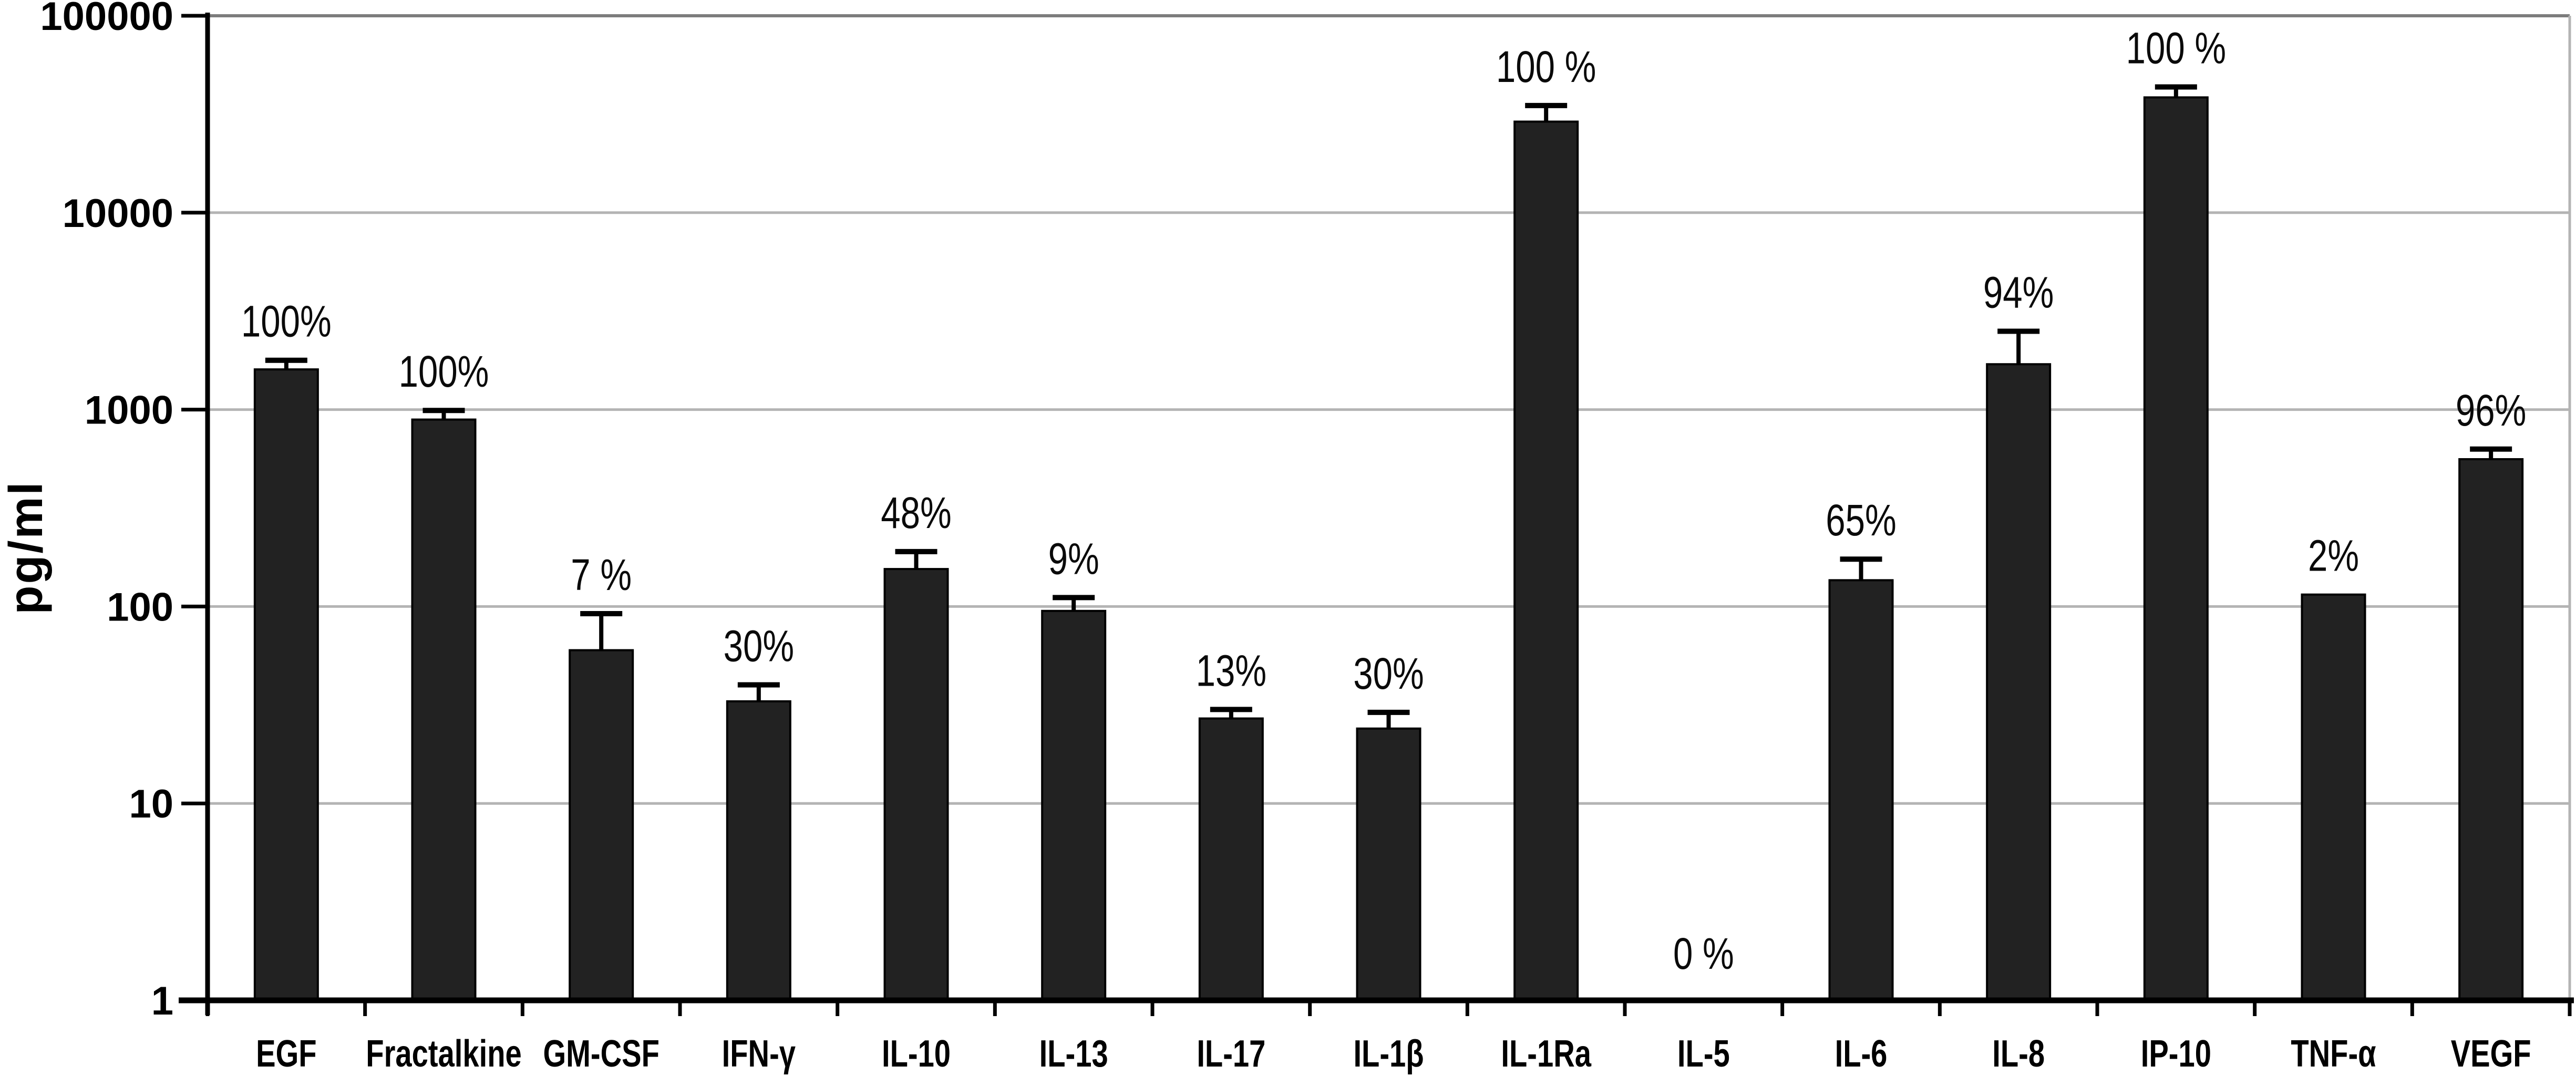 The image size is (2576, 1076). What do you see at coordinates (2018, 1053) in the screenshot?
I see `x-tick-label-IL-8: IL-8` at bounding box center [2018, 1053].